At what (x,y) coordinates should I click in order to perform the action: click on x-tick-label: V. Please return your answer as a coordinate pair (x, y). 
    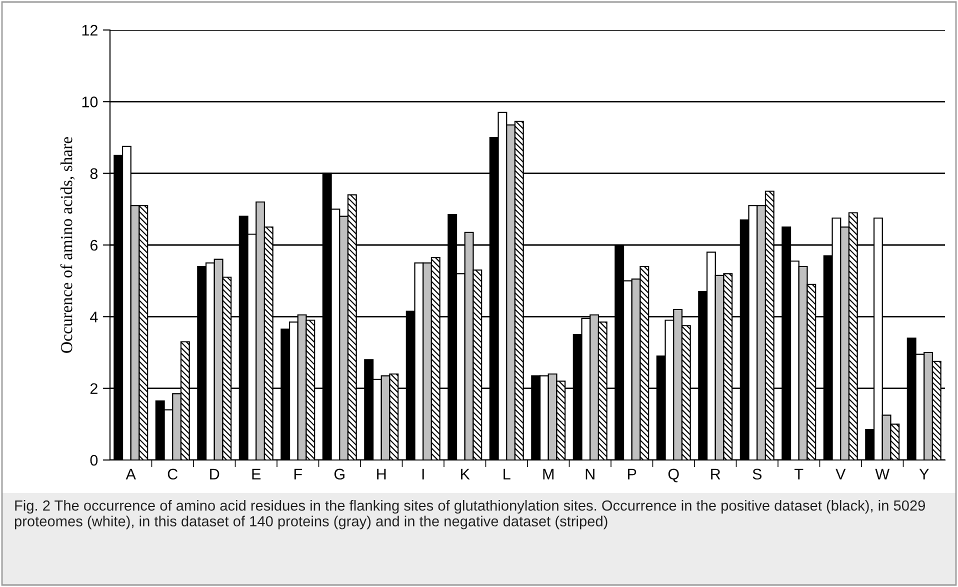
    Looking at the image, I should click on (841, 474).